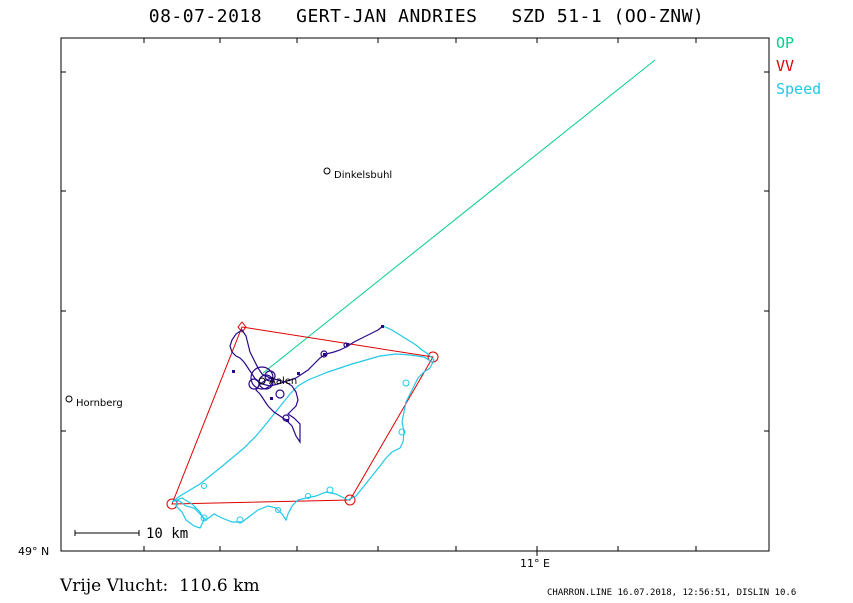 The width and height of the screenshot is (853, 603). What do you see at coordinates (107, 533) in the screenshot?
I see `scale-bar` at bounding box center [107, 533].